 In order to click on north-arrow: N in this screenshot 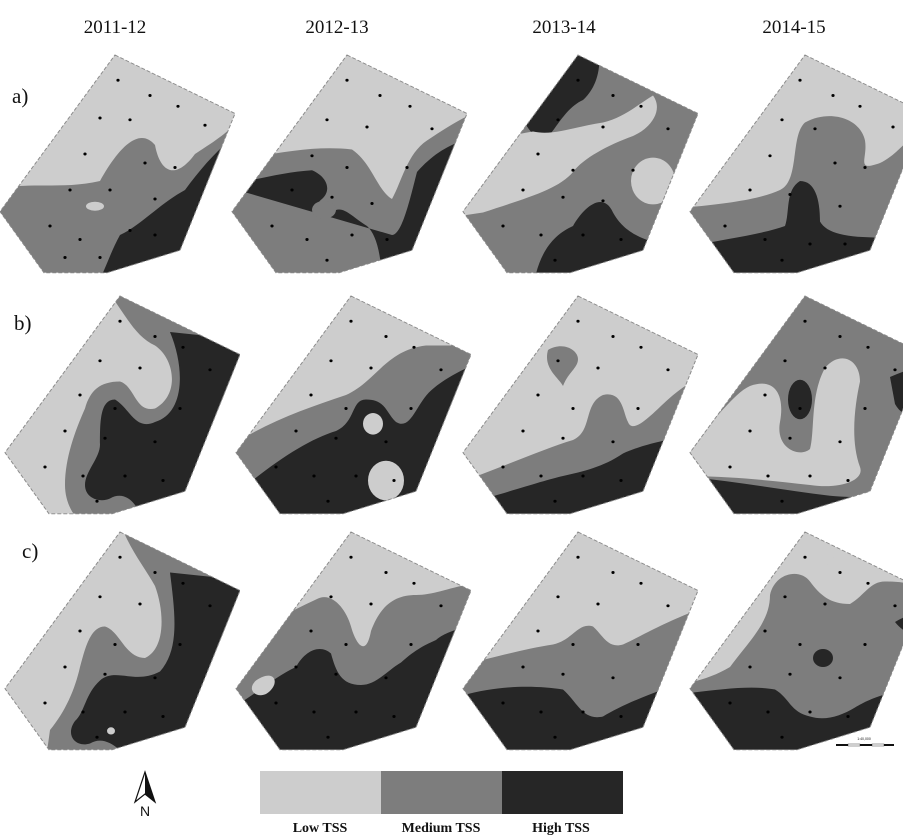, I will do `click(145, 794)`.